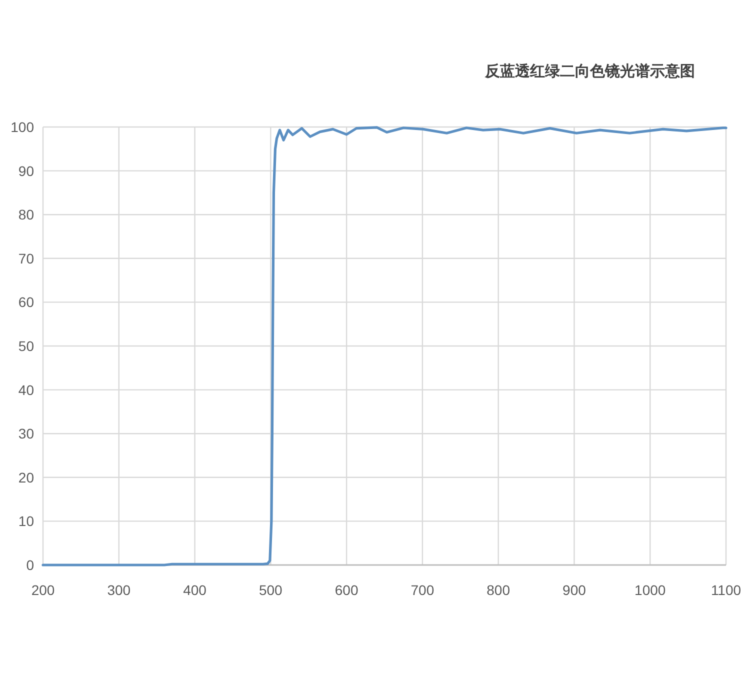  What do you see at coordinates (30, 565) in the screenshot?
I see `y-tick-label: 0` at bounding box center [30, 565].